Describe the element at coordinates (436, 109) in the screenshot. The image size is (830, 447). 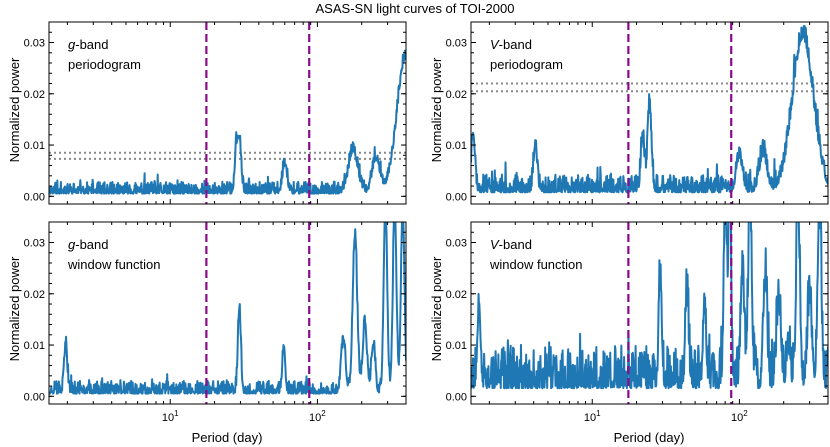
I see `y-axis-label-top-right: Normalized power` at that location.